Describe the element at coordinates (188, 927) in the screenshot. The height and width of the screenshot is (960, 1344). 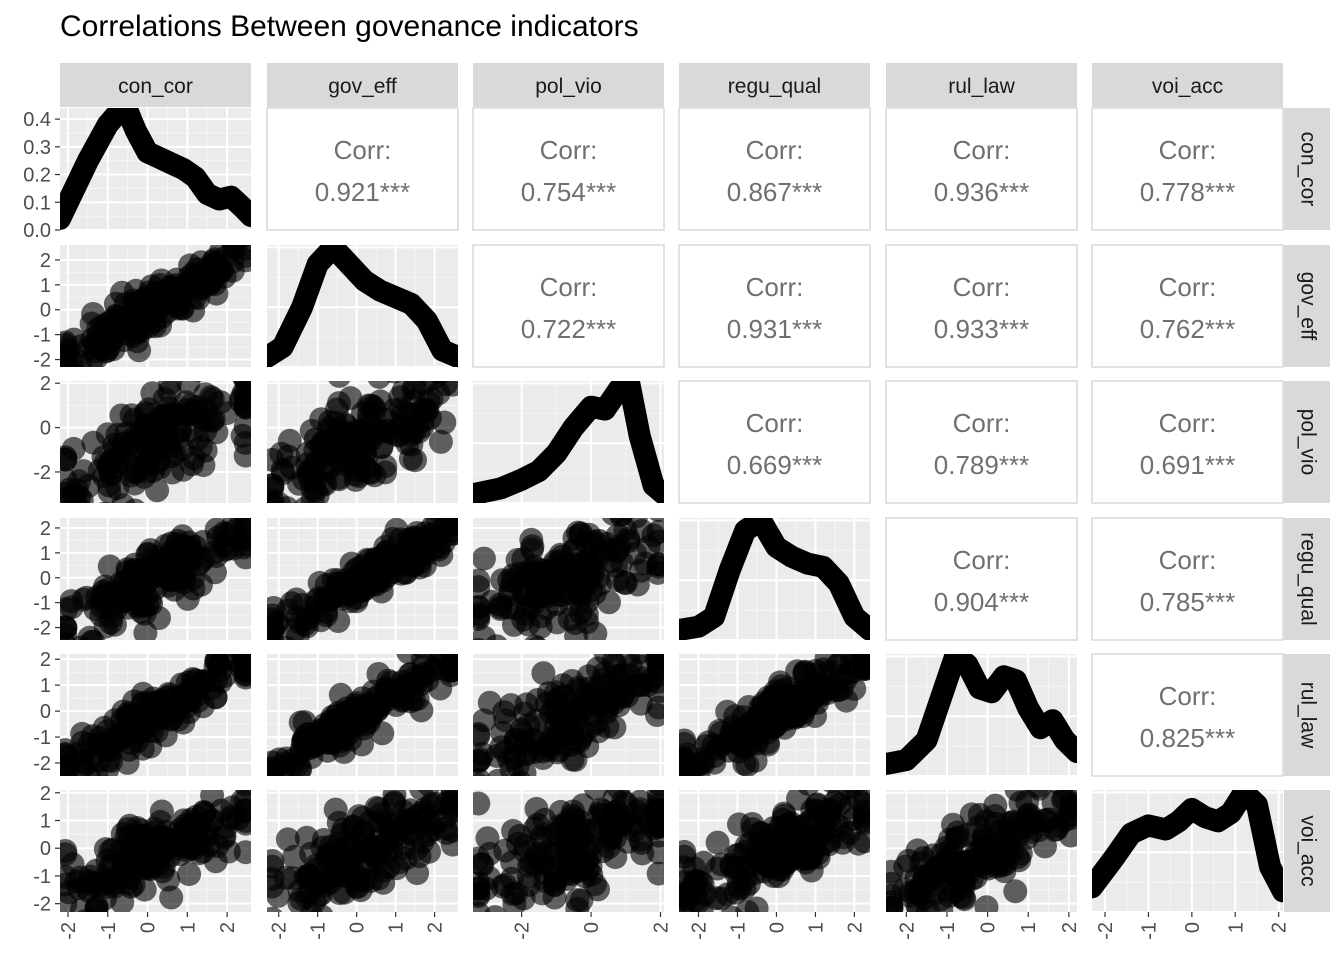
I see `x-tick-label: 1` at that location.